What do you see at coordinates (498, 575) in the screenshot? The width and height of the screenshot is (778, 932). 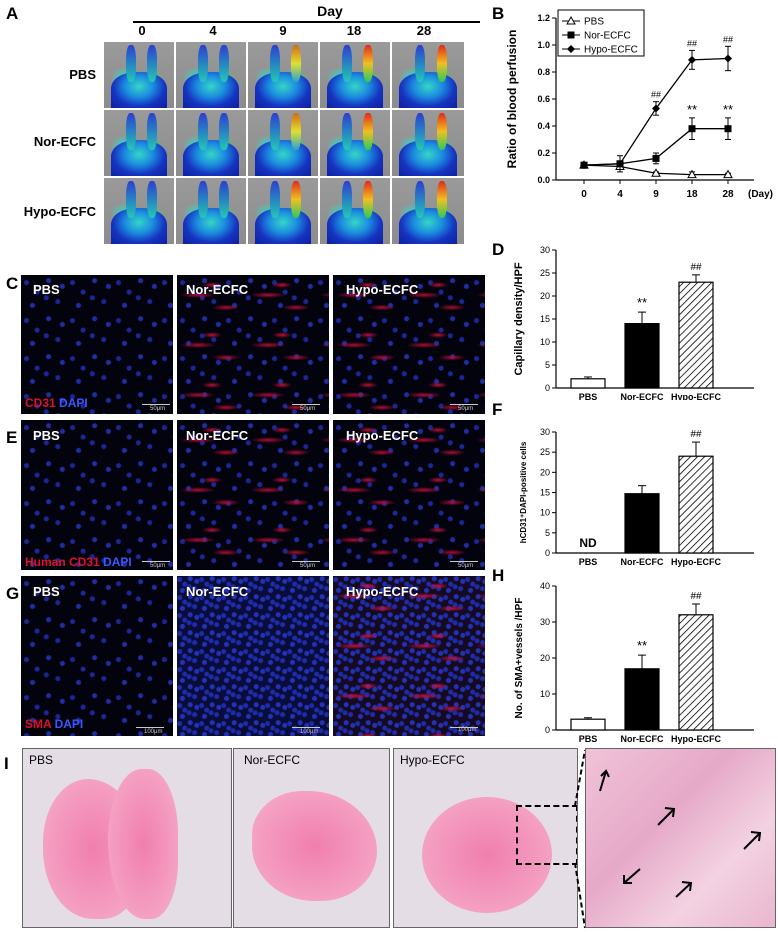 I see `panel-letter-h: H` at bounding box center [498, 575].